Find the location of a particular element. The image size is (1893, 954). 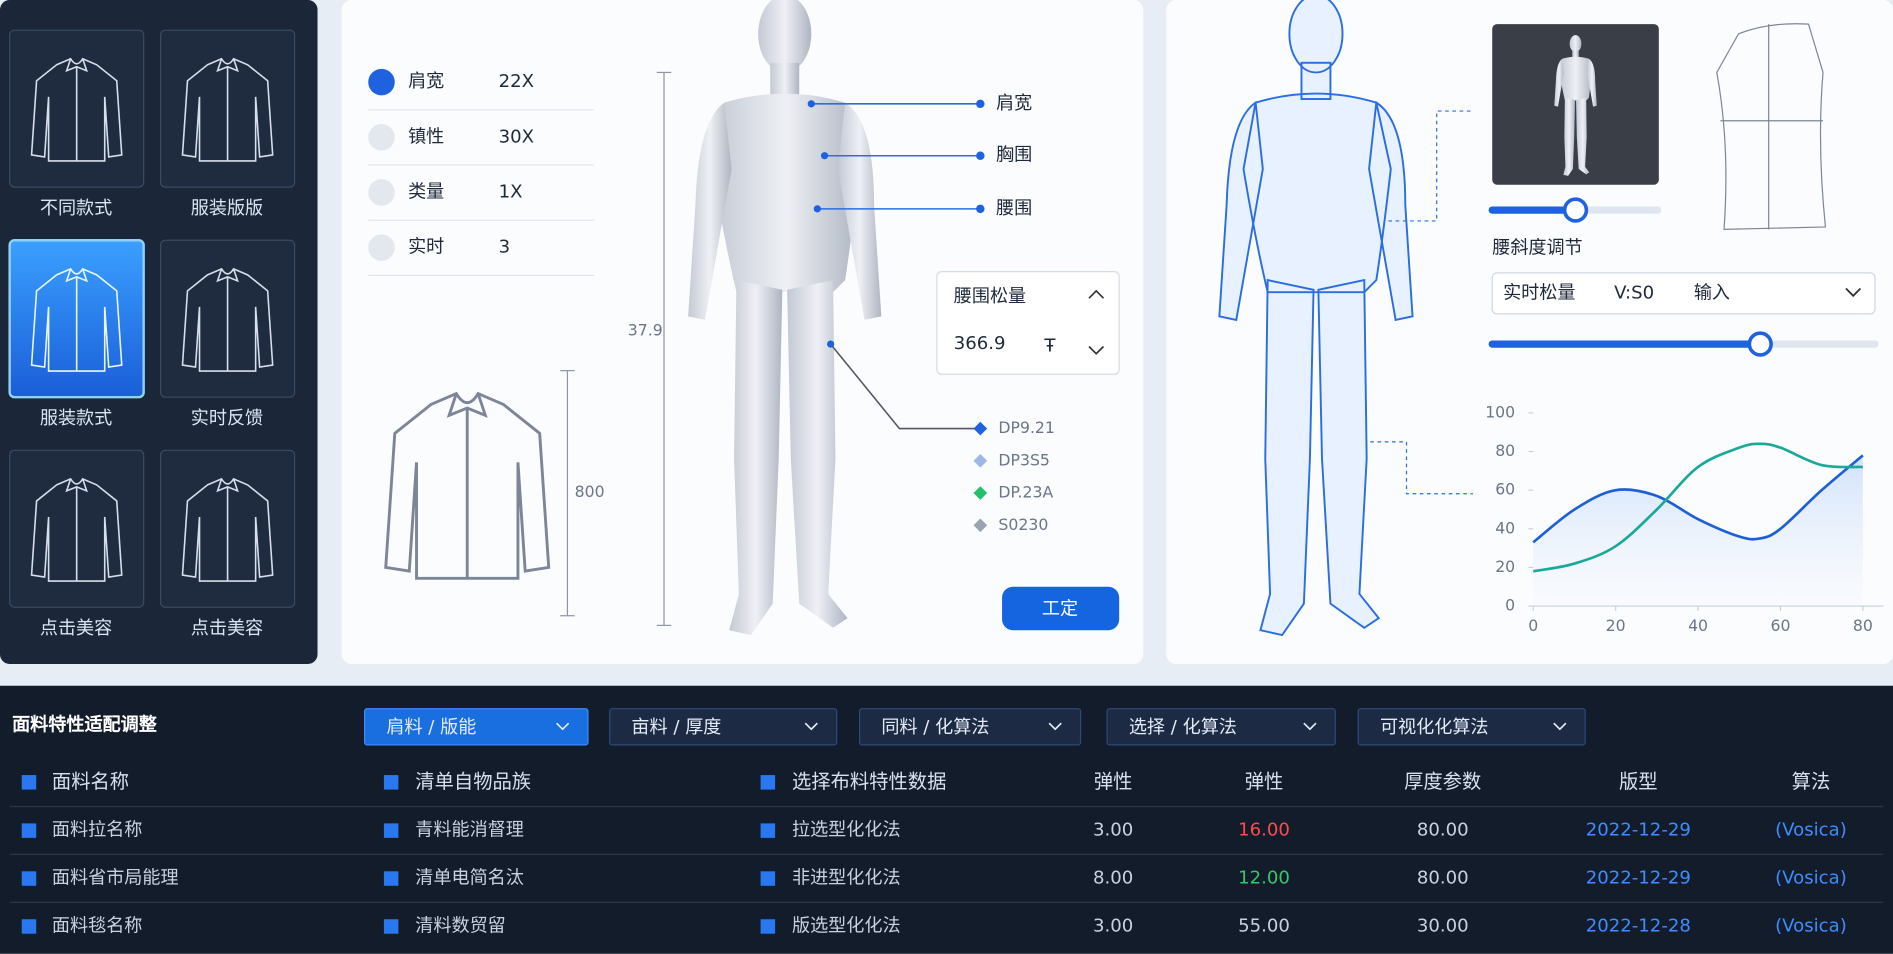

area is located at coordinates (1698, 531).